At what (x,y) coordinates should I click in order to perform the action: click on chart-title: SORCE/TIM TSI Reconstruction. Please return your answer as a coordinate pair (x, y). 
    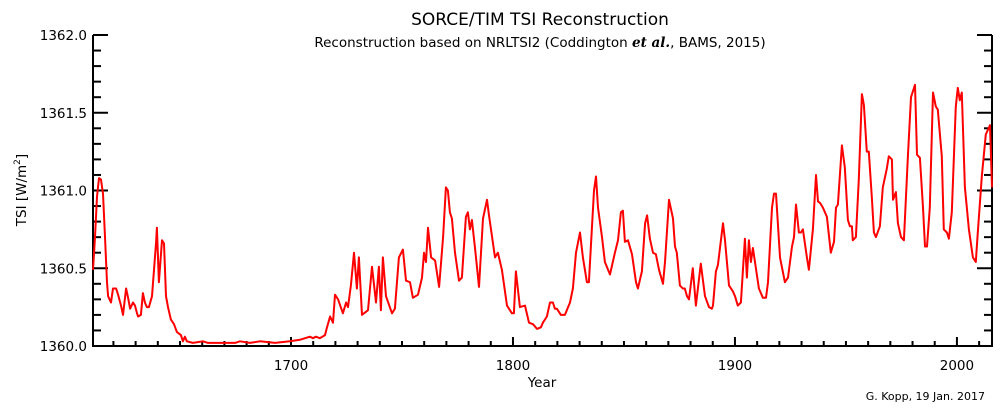
    Looking at the image, I should click on (540, 20).